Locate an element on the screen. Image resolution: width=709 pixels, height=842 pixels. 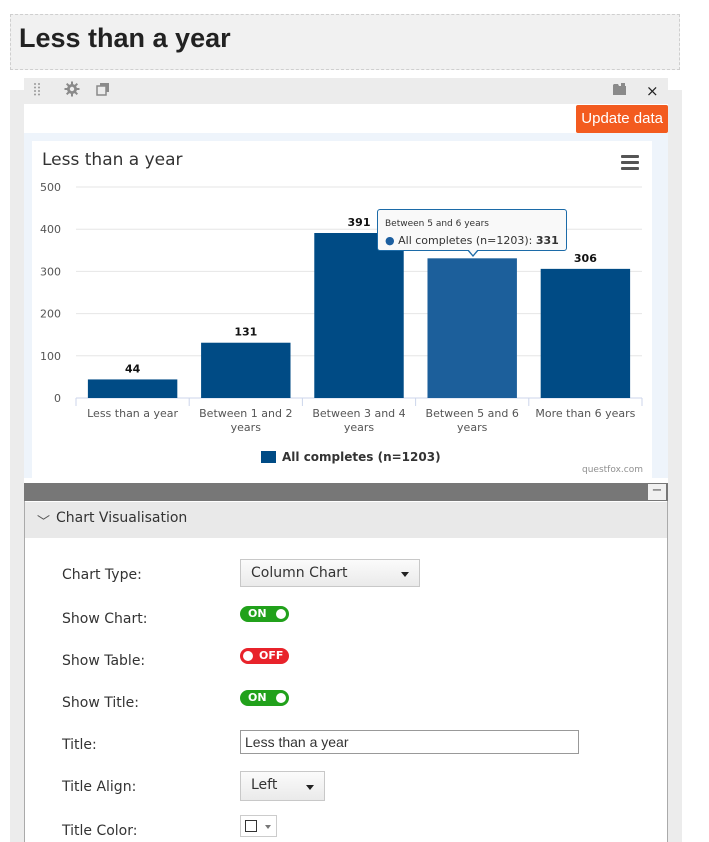
show-chart-state: ON is located at coordinates (257, 613).